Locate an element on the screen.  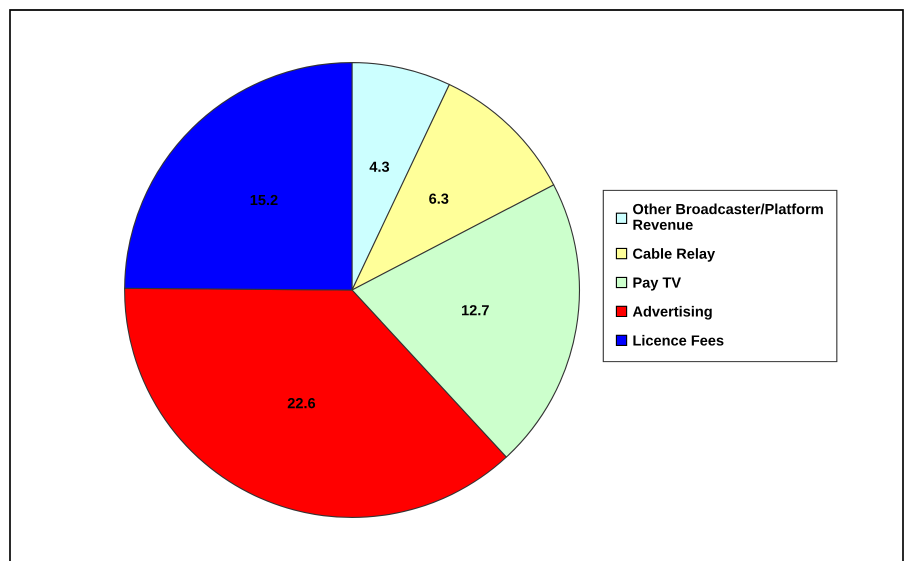
data-label: 12.7 is located at coordinates (475, 310).